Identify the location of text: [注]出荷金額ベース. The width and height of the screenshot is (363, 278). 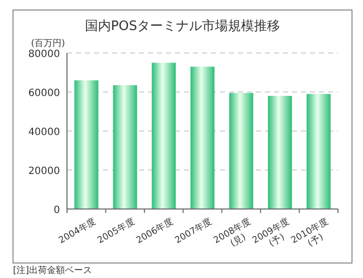
(52, 270).